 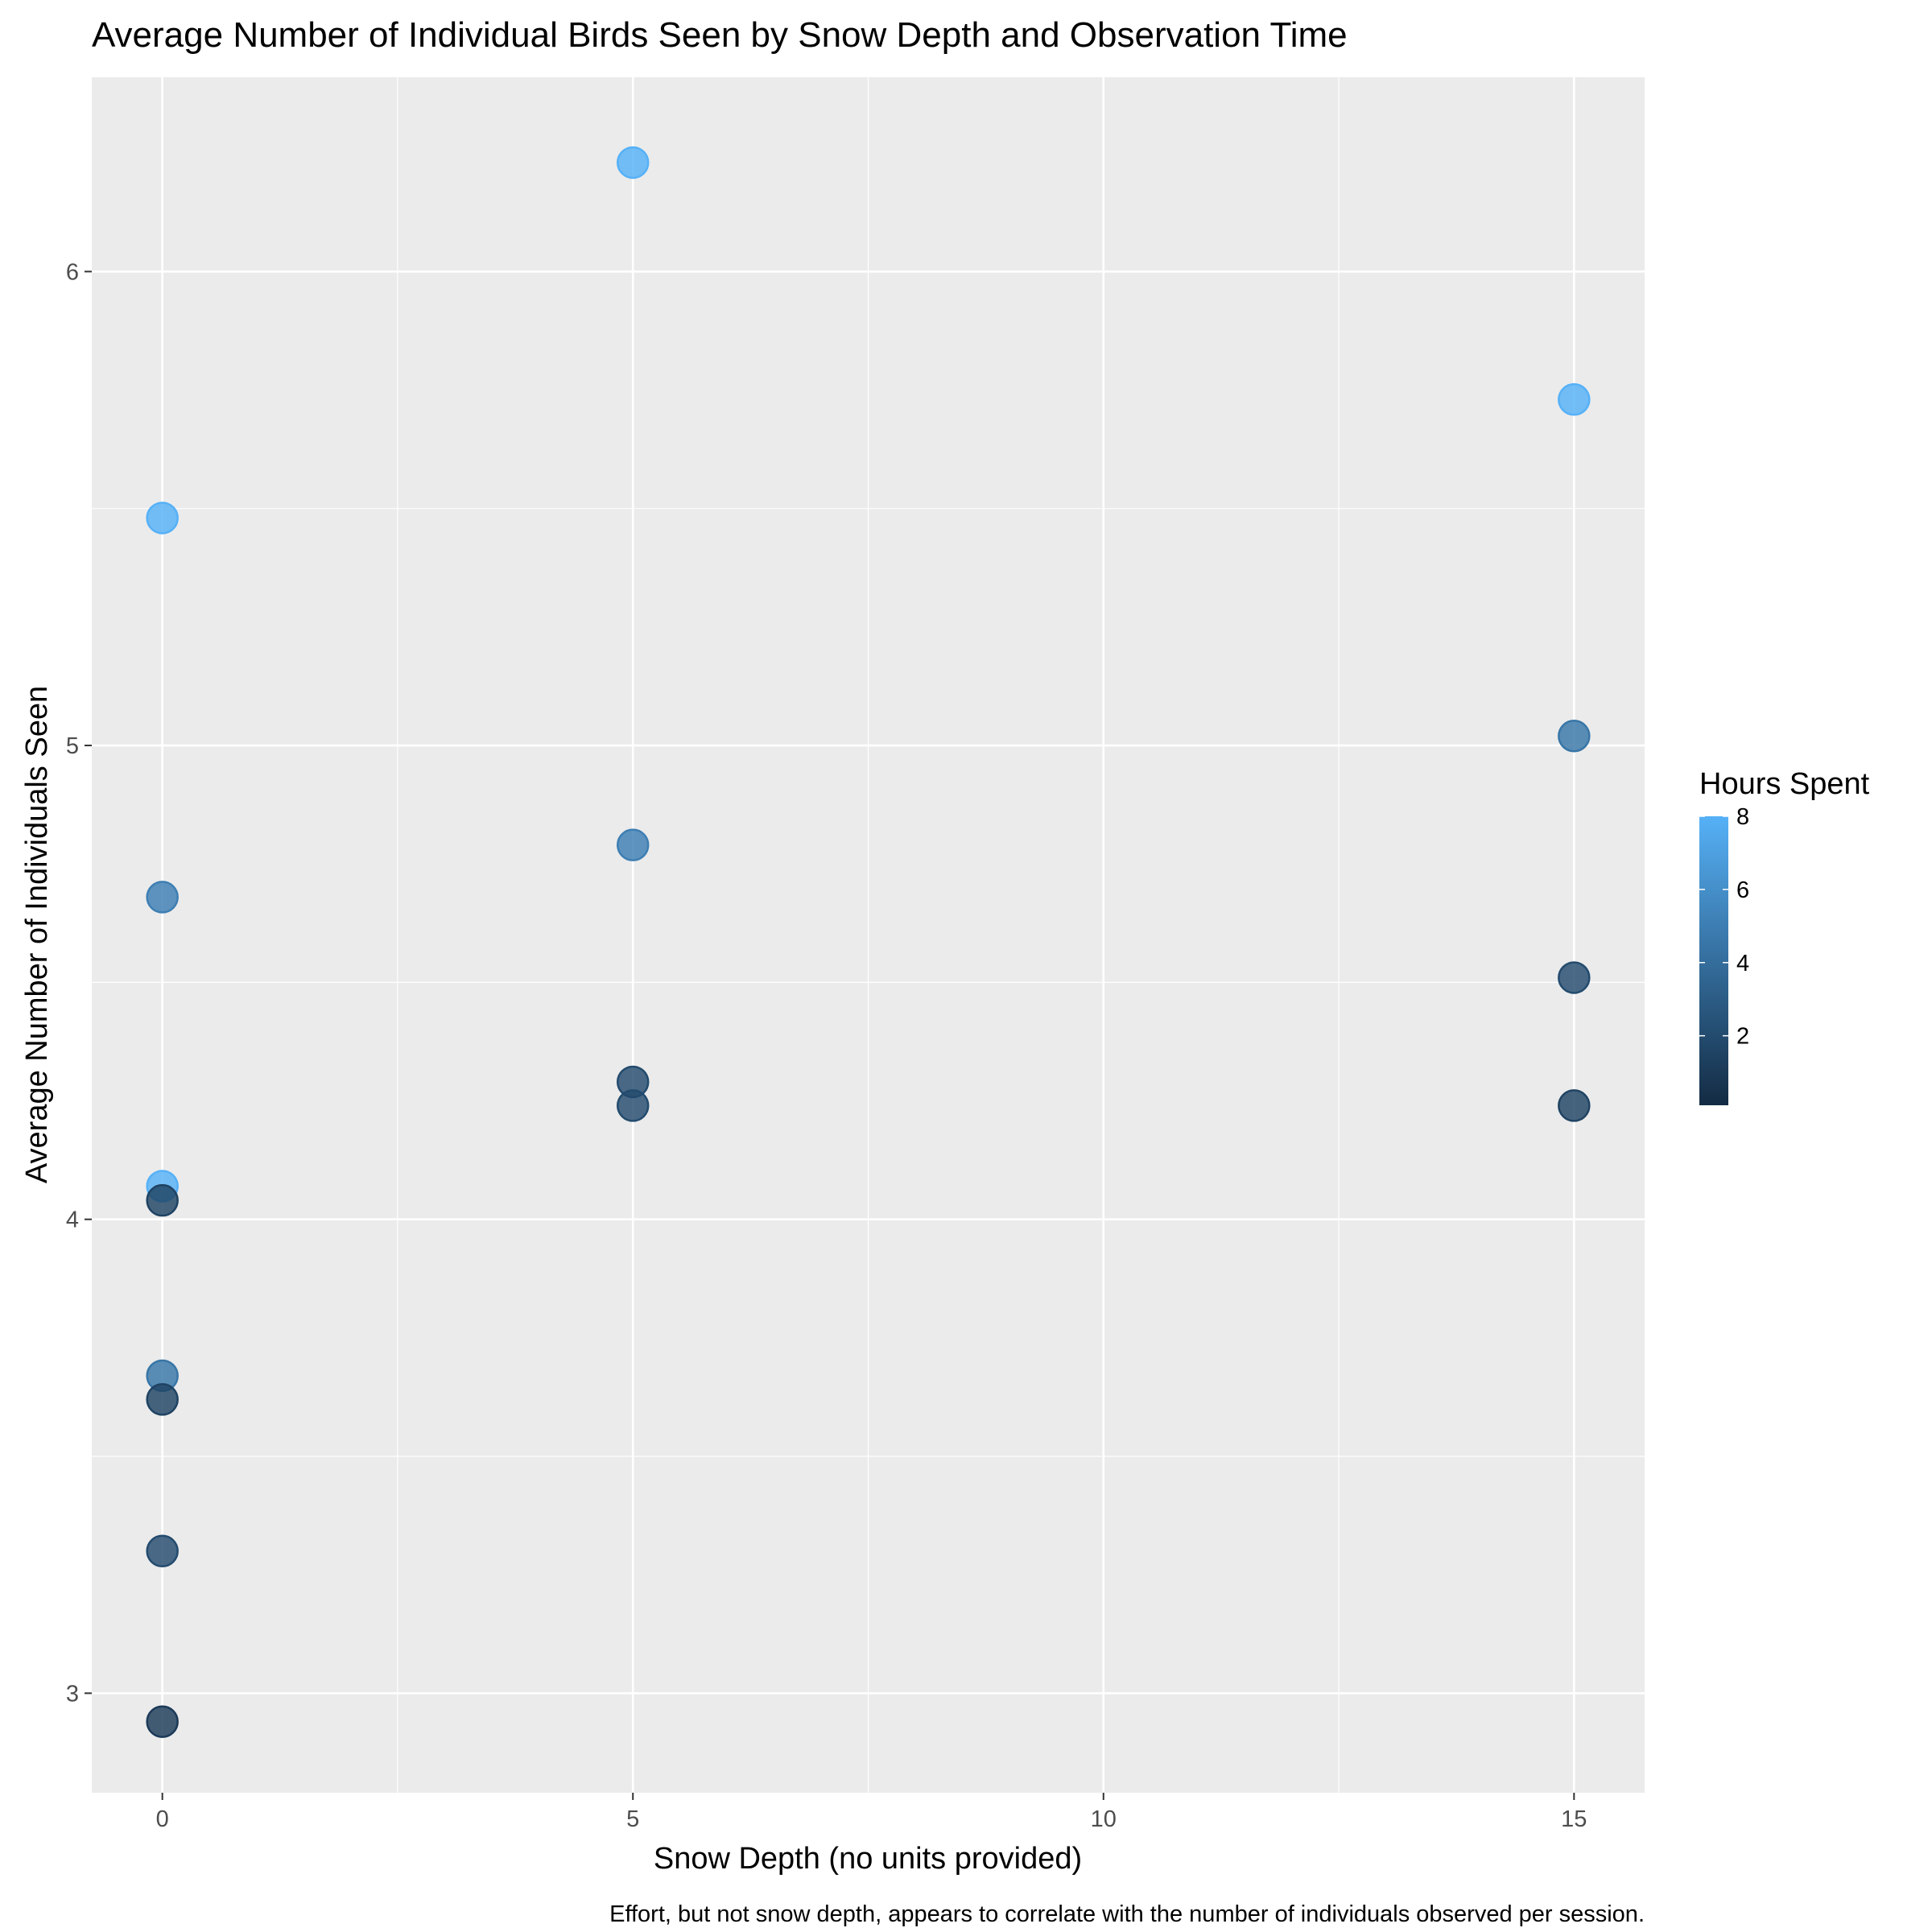 I want to click on x-axis-title: Snow Depth (no units provided), so click(x=868, y=1859).